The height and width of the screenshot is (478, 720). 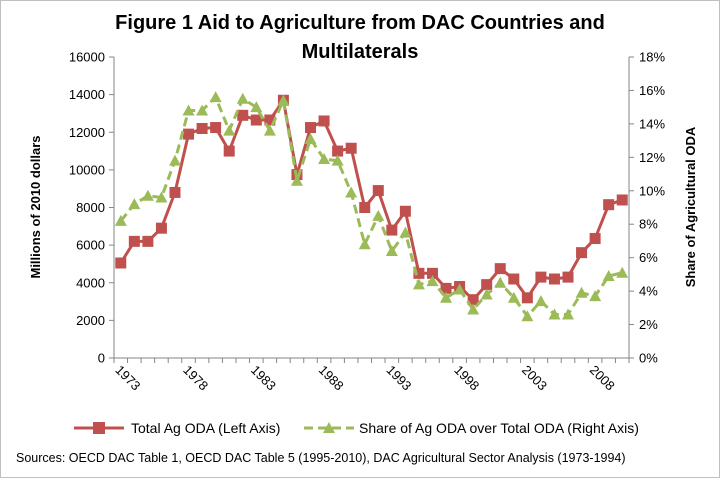 What do you see at coordinates (648, 358) in the screenshot?
I see `y-right-tick-label: 0%` at bounding box center [648, 358].